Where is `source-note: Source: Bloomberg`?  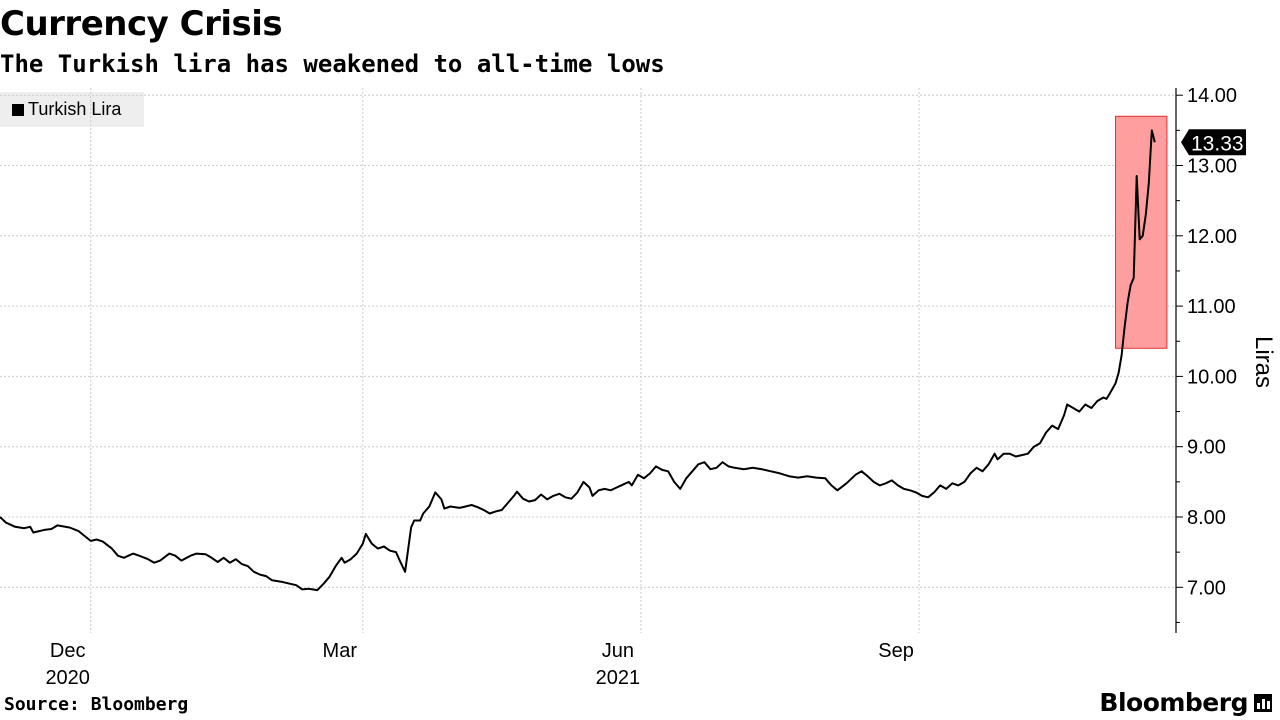
source-note: Source: Bloomberg is located at coordinates (96, 704).